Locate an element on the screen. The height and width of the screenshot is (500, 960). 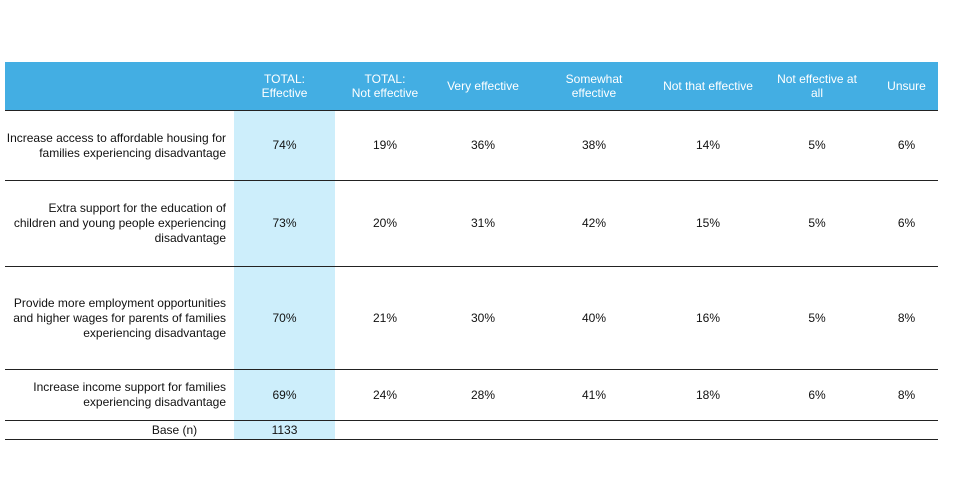
header-label: Very effective is located at coordinates (483, 86).